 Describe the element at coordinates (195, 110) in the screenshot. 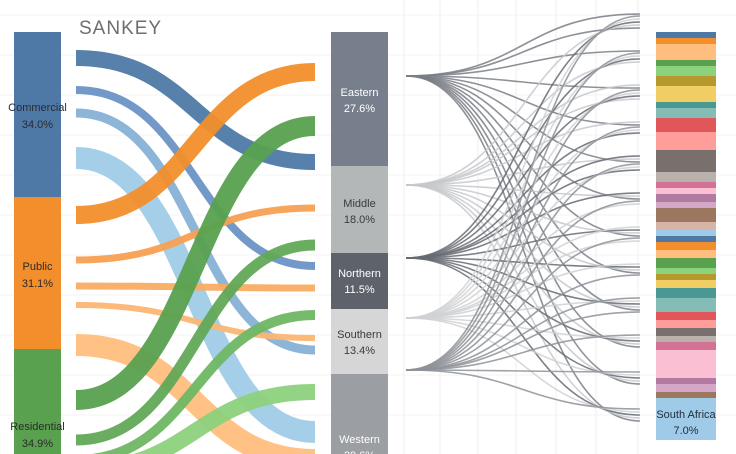

I see `flow-commercial-to-eastern` at that location.